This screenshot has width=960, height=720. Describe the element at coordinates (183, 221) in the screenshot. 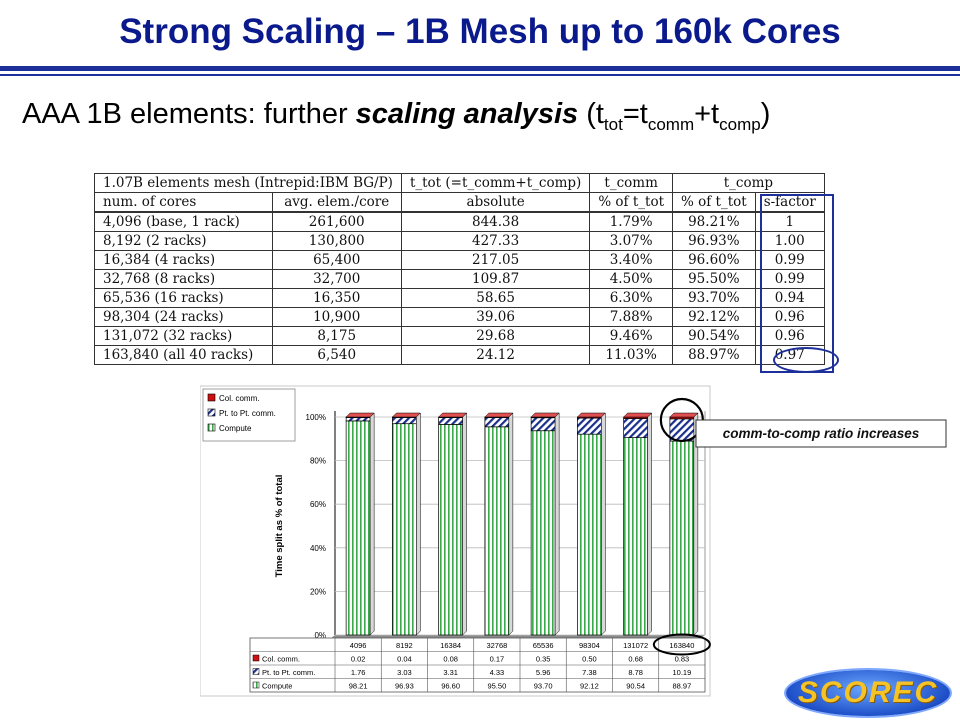

I see `table-cell: 4,096 (base, 1 rack)` at that location.